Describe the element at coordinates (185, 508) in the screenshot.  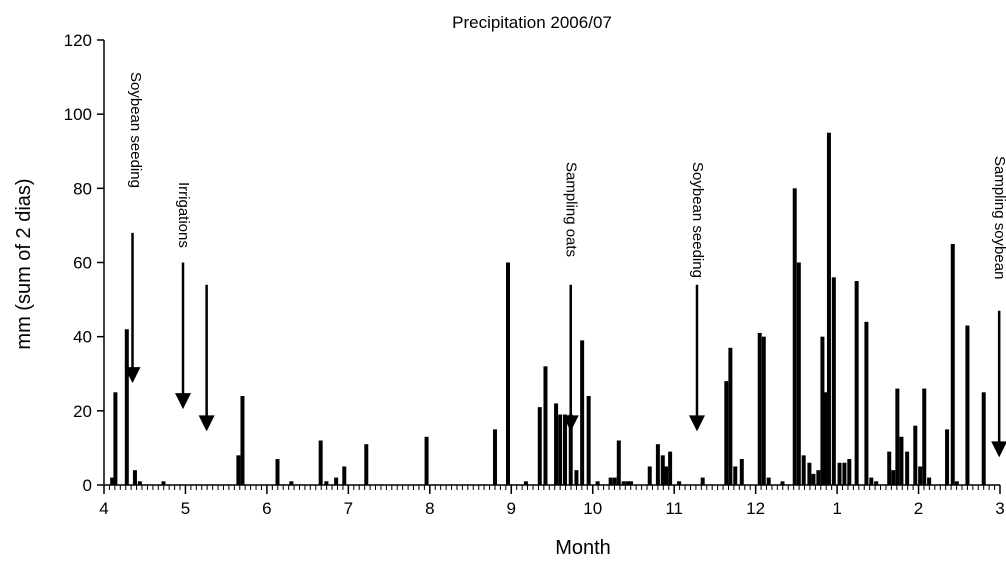
I see `x-tick-label: 5` at that location.